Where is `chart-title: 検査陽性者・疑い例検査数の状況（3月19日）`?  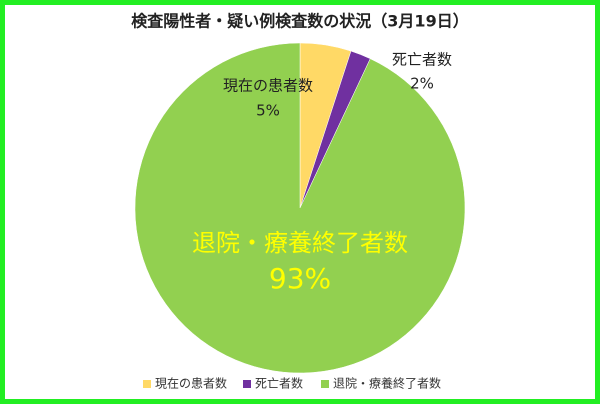
chart-title: 検査陽性者・疑い例検査数の状況（3月19日） is located at coordinates (299, 21).